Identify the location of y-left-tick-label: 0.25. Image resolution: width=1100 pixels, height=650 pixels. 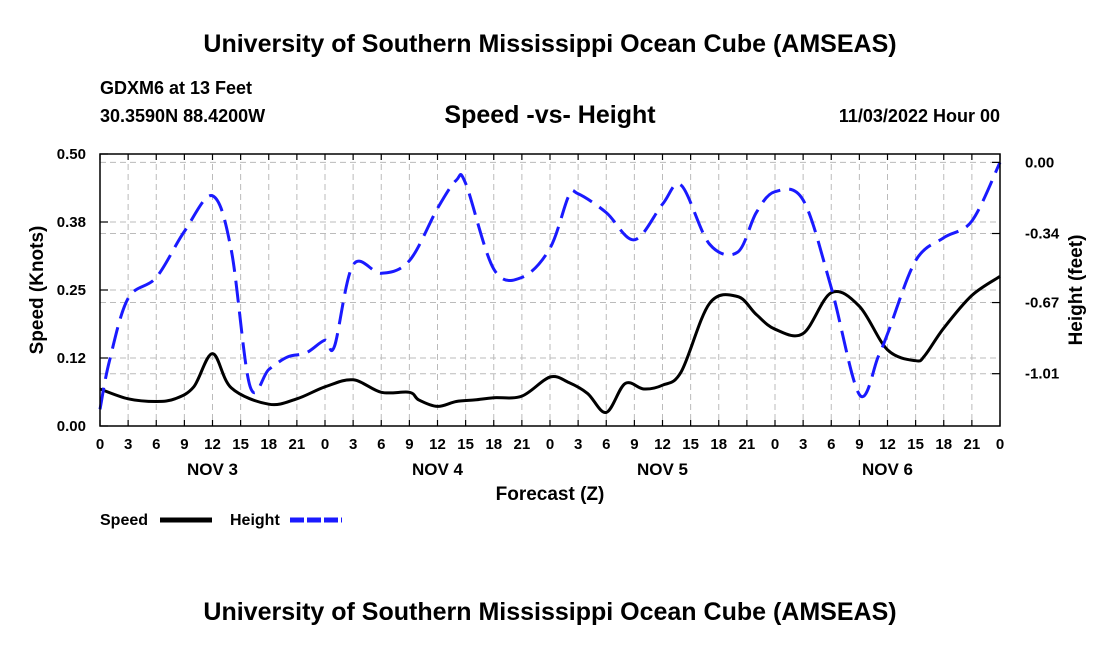
(71, 290).